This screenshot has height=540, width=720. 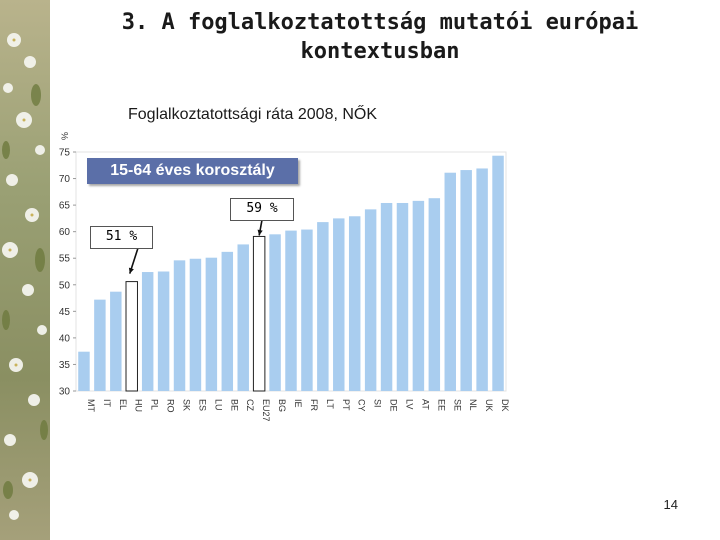 I want to click on x-tick-label-fr: FR, so click(x=314, y=405).